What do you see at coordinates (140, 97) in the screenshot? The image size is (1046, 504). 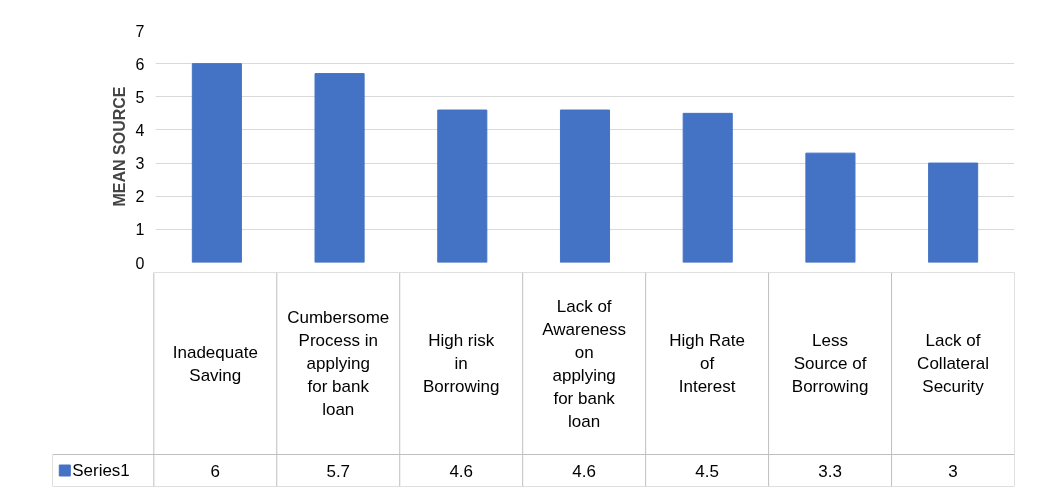 I see `y-tick-label: 5` at bounding box center [140, 97].